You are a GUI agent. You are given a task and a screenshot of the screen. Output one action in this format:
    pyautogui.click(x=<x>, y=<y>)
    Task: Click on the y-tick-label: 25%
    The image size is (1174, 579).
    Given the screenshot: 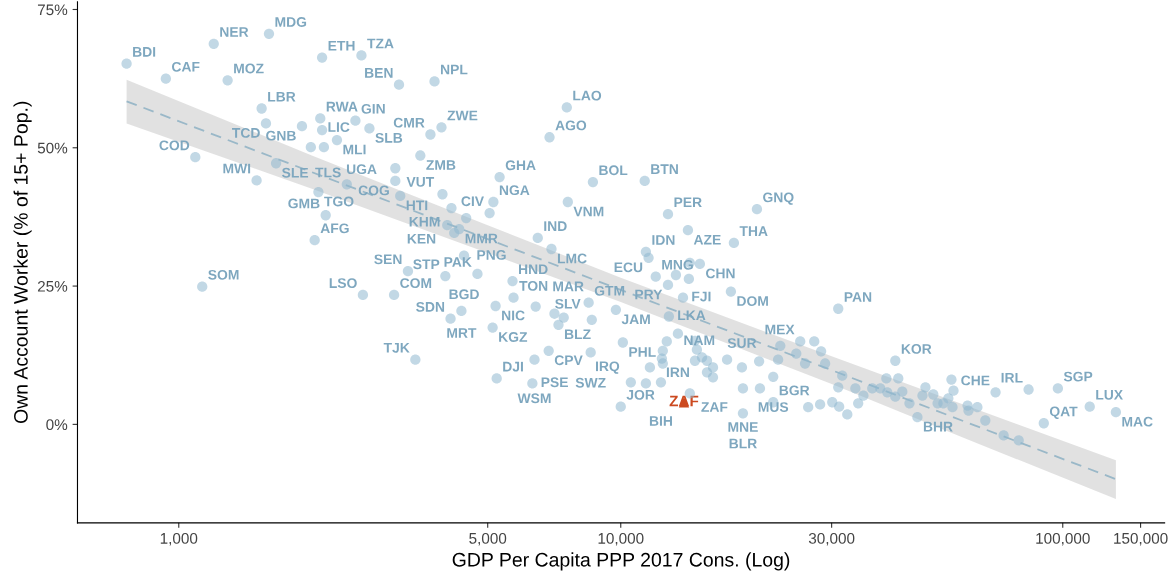 What is the action you would take?
    pyautogui.click(x=52, y=286)
    